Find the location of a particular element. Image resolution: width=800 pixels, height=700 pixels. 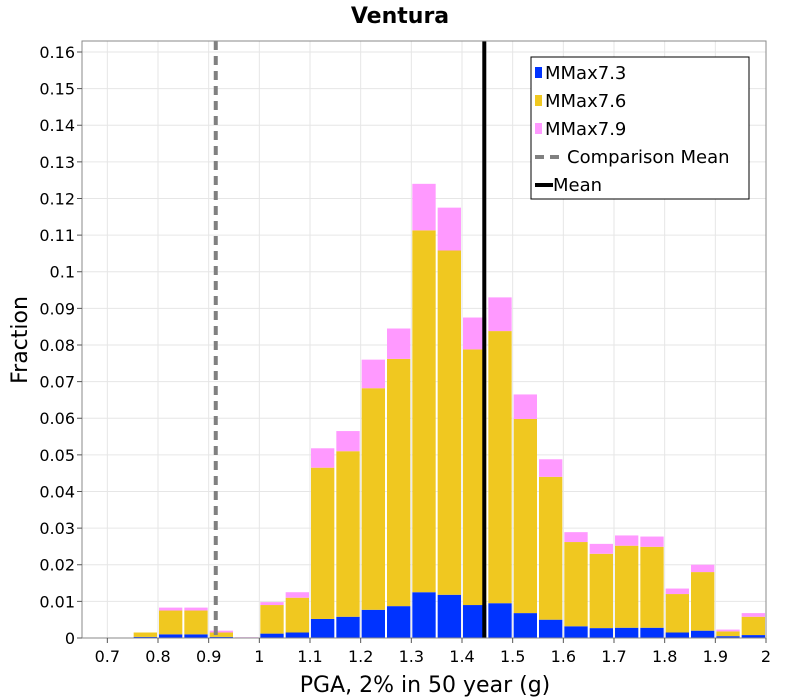

x-tick-label: 1.2 is located at coordinates (360, 656).